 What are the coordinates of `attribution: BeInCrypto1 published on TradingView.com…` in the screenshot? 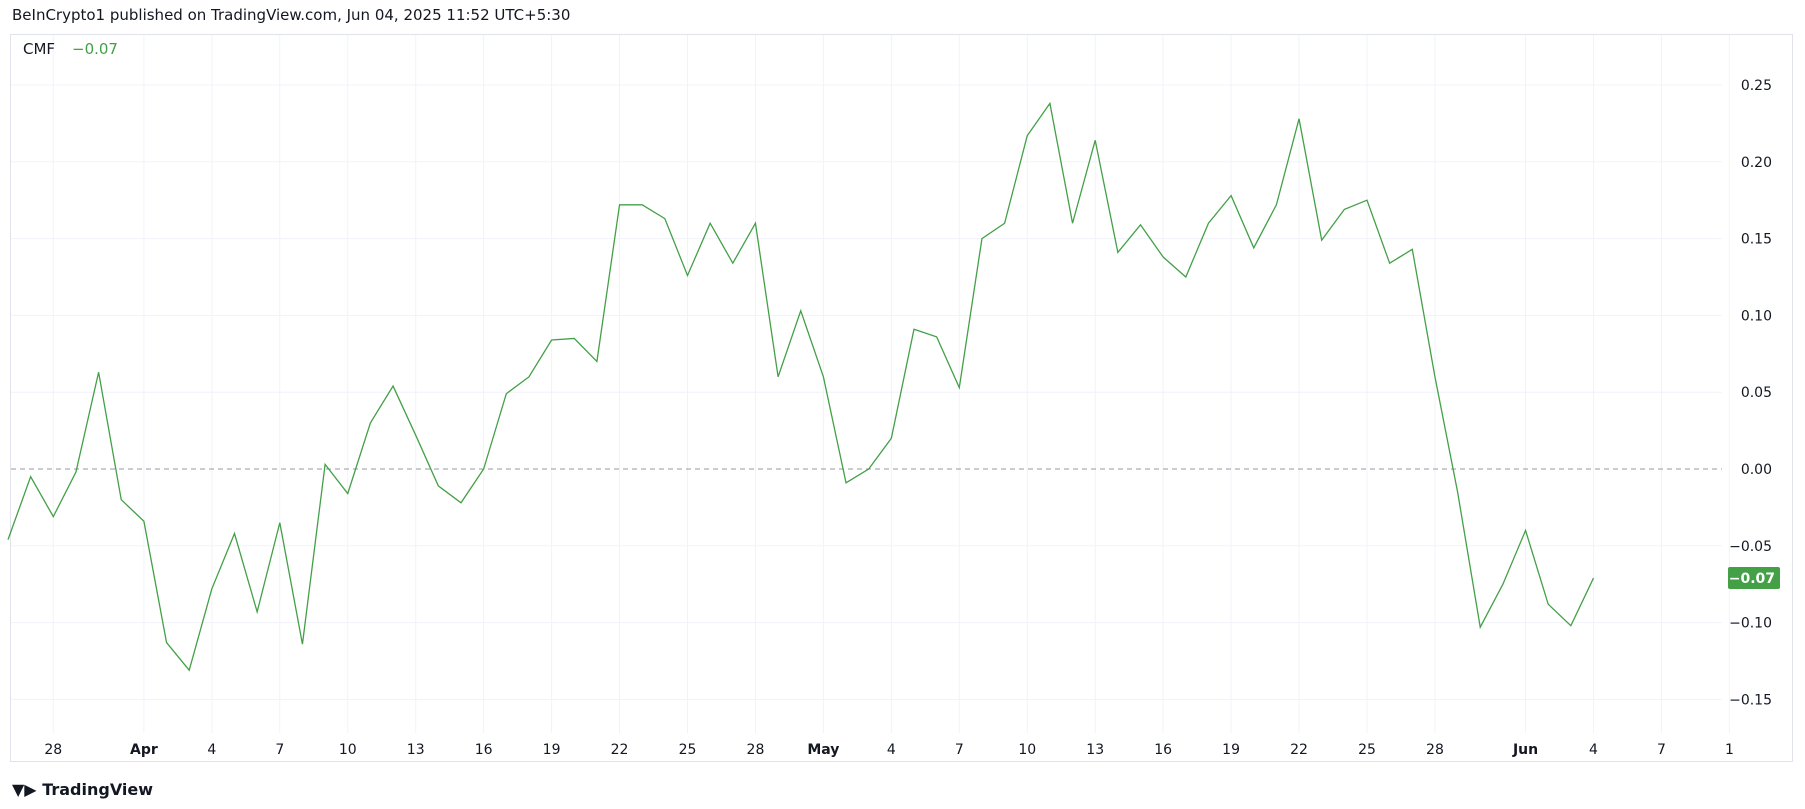 It's located at (291, 15).